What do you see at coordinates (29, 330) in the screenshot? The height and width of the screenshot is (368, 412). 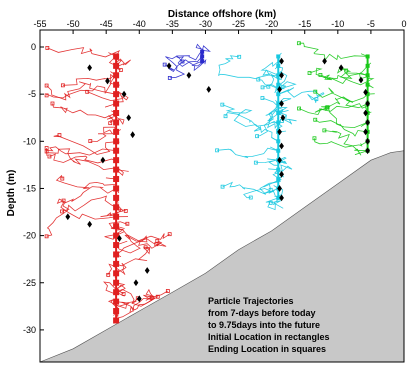 I see `y-tick-label: -30` at bounding box center [29, 330].